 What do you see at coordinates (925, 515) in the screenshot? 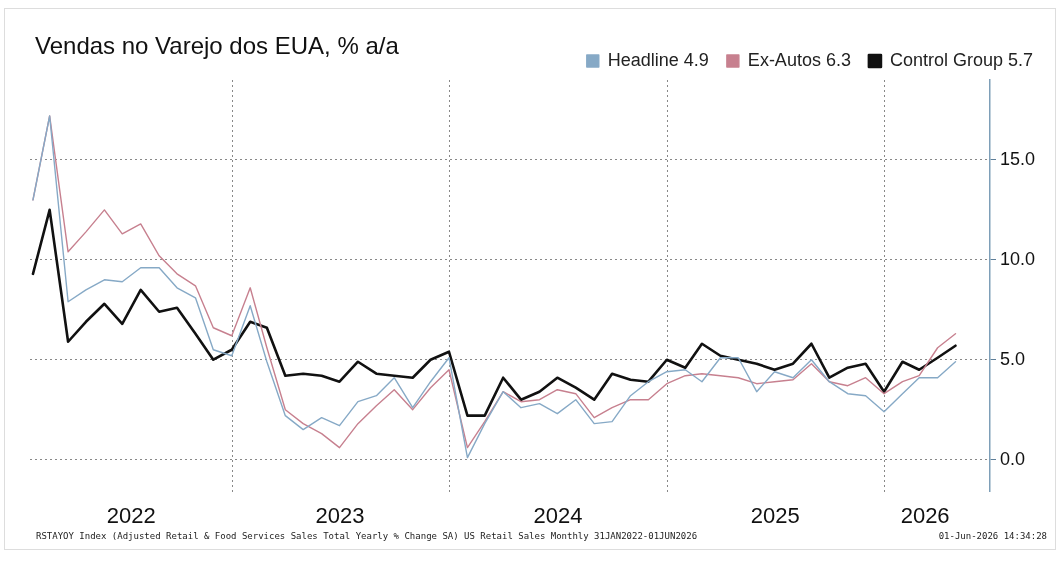
I see `x-tick-label: 2026` at bounding box center [925, 515].